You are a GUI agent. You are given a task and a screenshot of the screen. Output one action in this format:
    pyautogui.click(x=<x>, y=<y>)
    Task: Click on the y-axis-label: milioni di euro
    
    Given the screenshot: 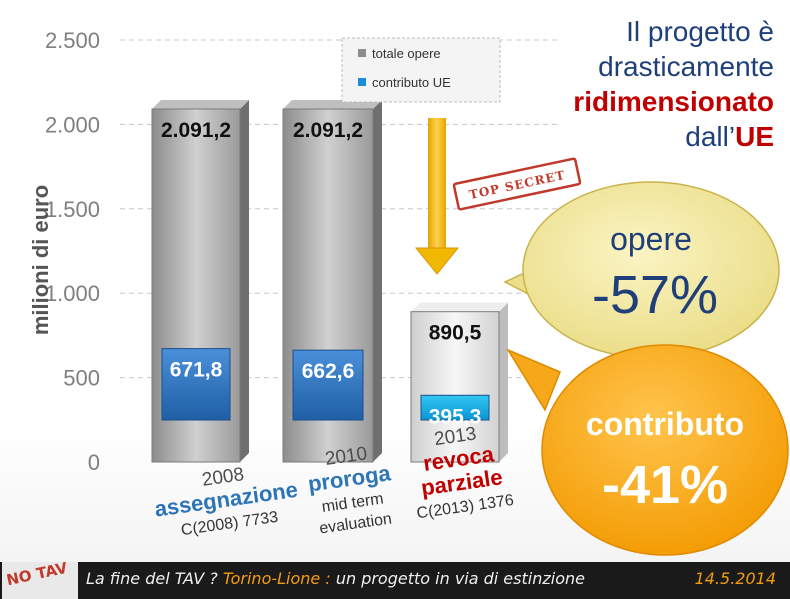 What is the action you would take?
    pyautogui.click(x=40, y=260)
    